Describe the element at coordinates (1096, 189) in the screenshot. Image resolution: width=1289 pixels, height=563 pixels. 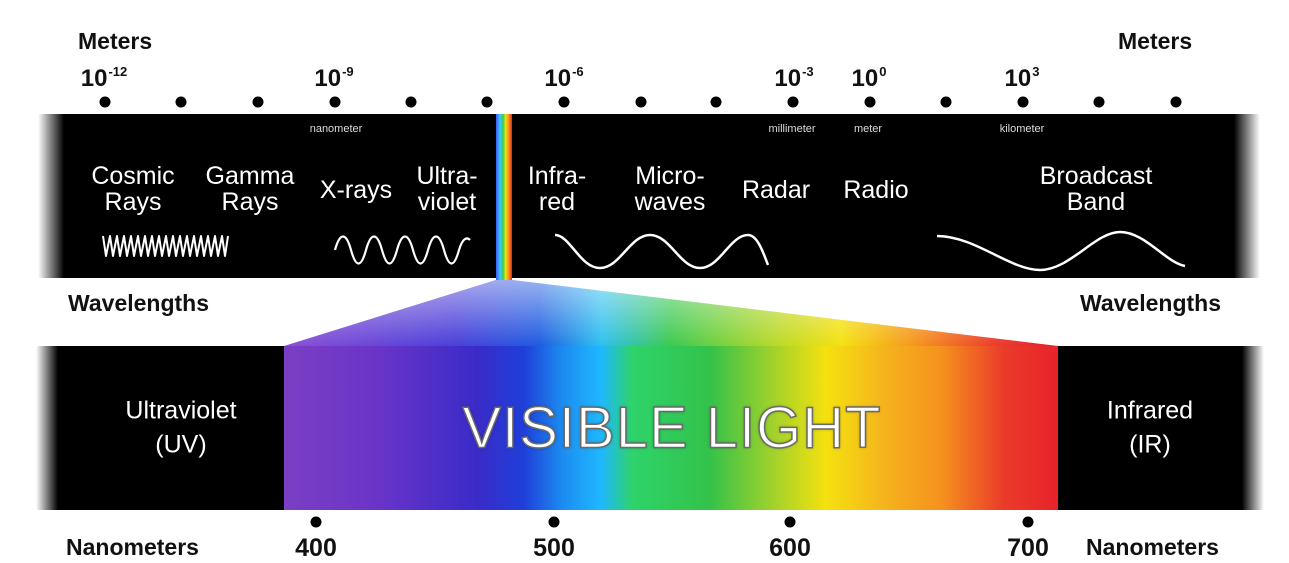
I see `region-broadcast-band: Broadcast Band` at that location.